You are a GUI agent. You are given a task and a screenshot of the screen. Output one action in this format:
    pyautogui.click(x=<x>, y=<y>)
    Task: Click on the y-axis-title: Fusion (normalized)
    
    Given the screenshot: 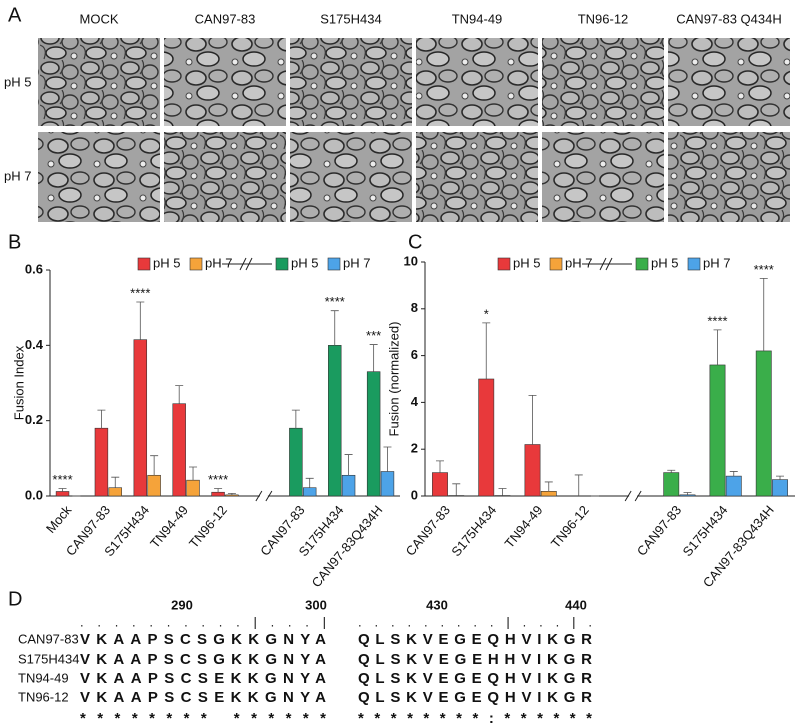 What is the action you would take?
    pyautogui.click(x=393, y=379)
    